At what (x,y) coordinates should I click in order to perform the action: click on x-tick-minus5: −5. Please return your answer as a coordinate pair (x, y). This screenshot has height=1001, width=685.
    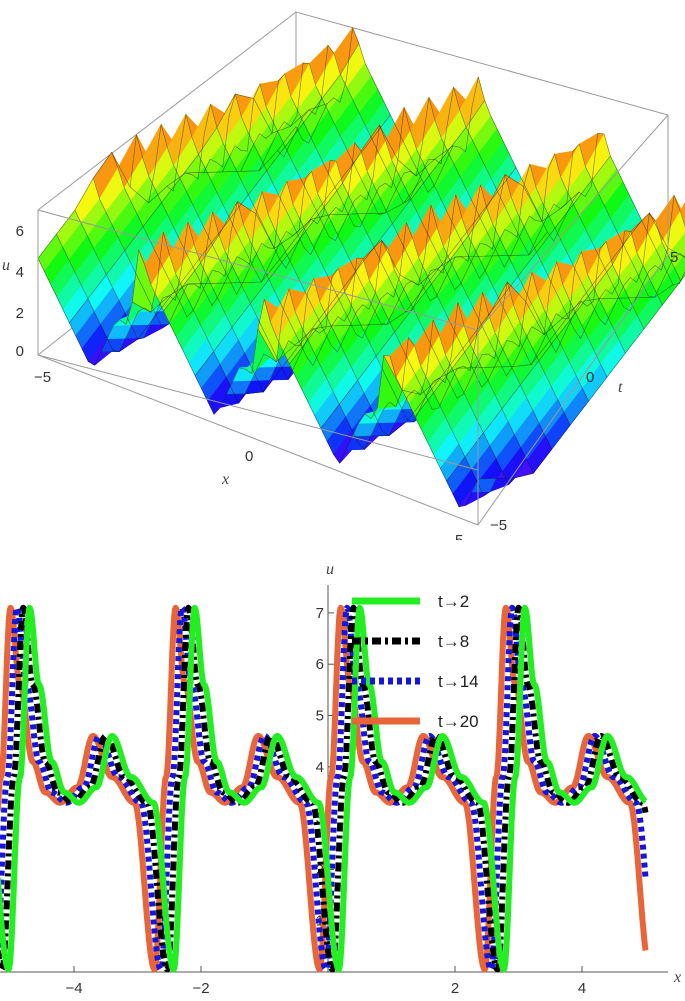
    Looking at the image, I should click on (42, 377).